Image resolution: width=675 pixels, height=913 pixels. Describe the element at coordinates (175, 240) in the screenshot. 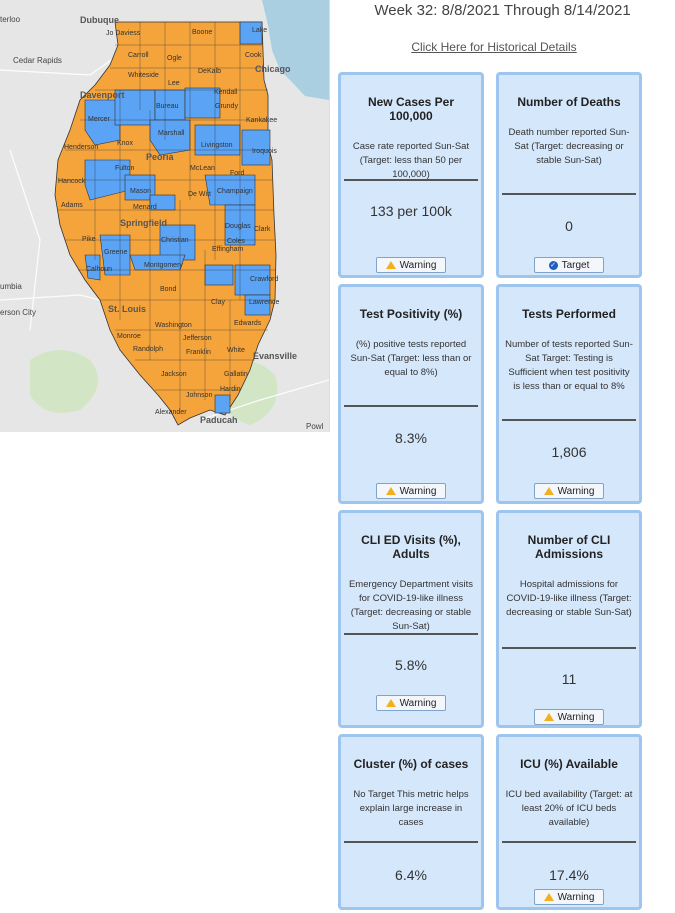

I see `county-label: Christian` at that location.